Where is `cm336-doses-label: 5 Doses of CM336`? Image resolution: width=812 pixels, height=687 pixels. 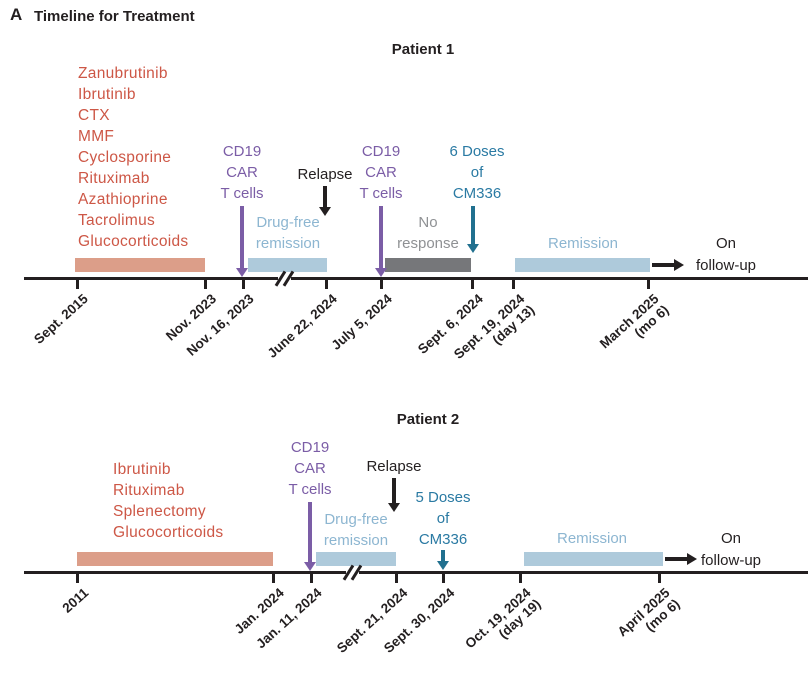
cm336-doses-label: 5 Doses of CM336 is located at coordinates (442, 518).